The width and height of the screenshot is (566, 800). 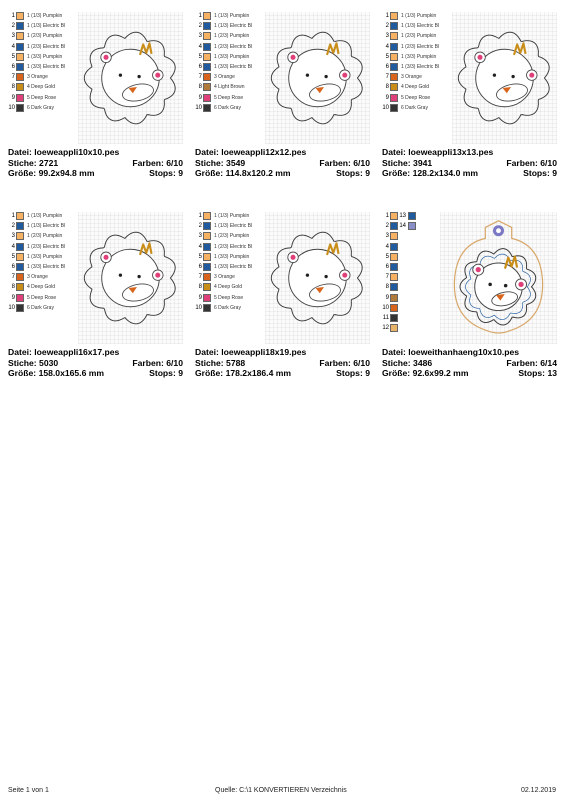 What do you see at coordinates (548, 362) in the screenshot?
I see `color-count: 6/14` at bounding box center [548, 362].